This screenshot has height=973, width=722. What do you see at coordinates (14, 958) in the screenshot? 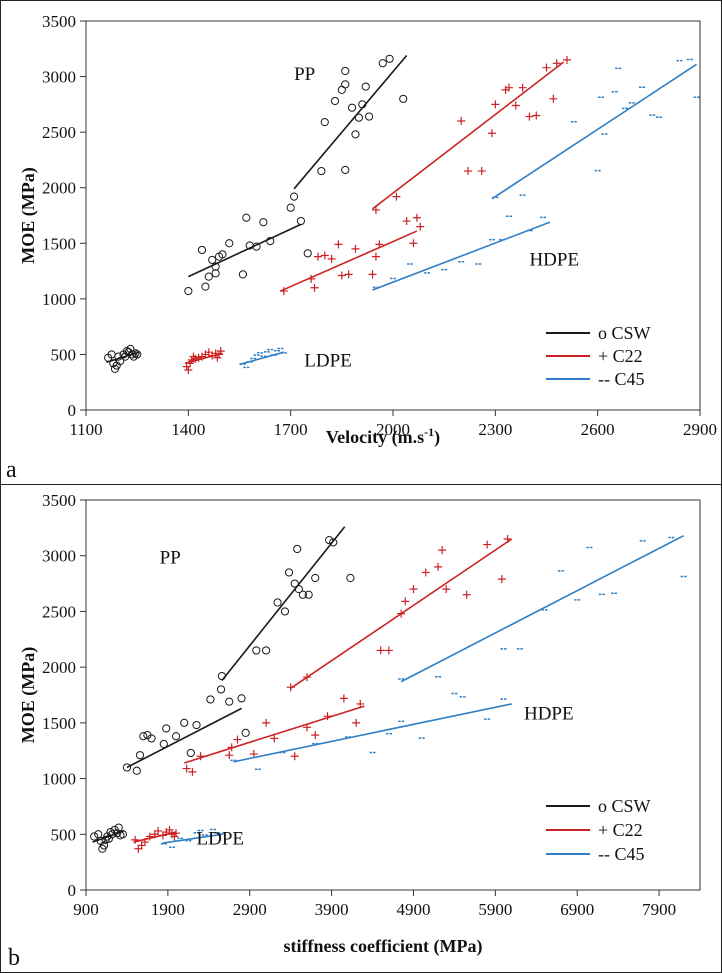
I see `panel-letter-b: b` at bounding box center [14, 958].